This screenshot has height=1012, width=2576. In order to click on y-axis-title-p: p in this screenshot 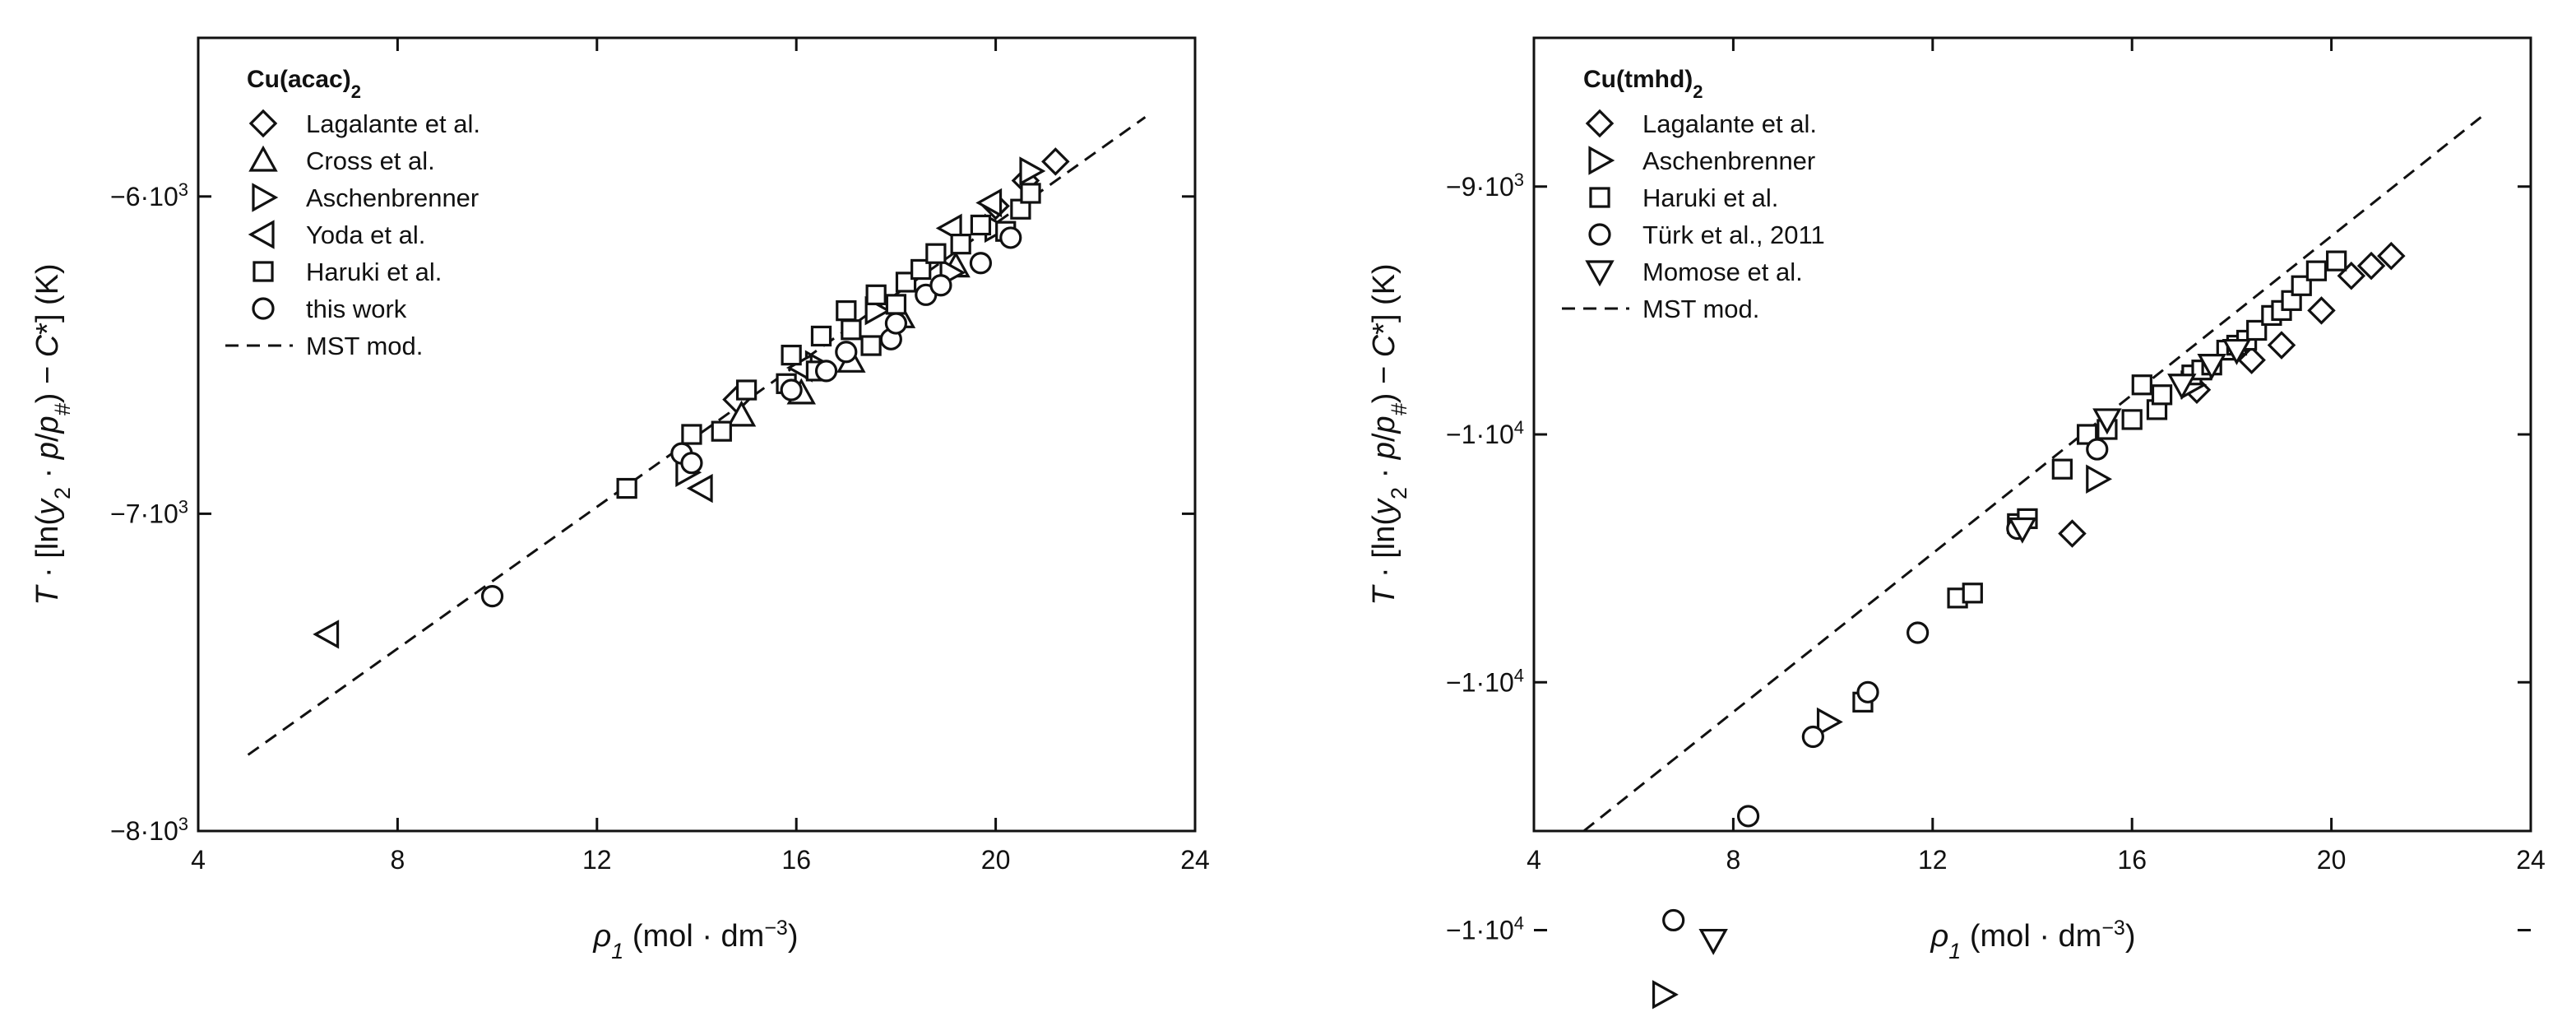, I will do `click(48, 451)`.